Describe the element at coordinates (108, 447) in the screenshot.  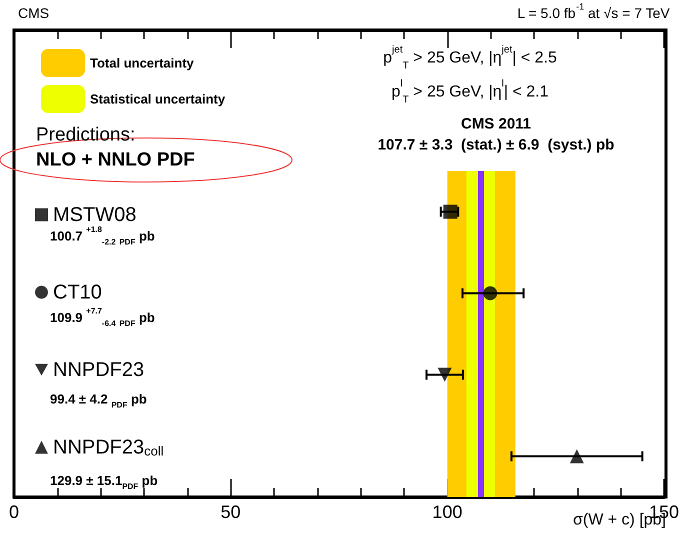
I see `legend-label: NNPDF23coll` at that location.